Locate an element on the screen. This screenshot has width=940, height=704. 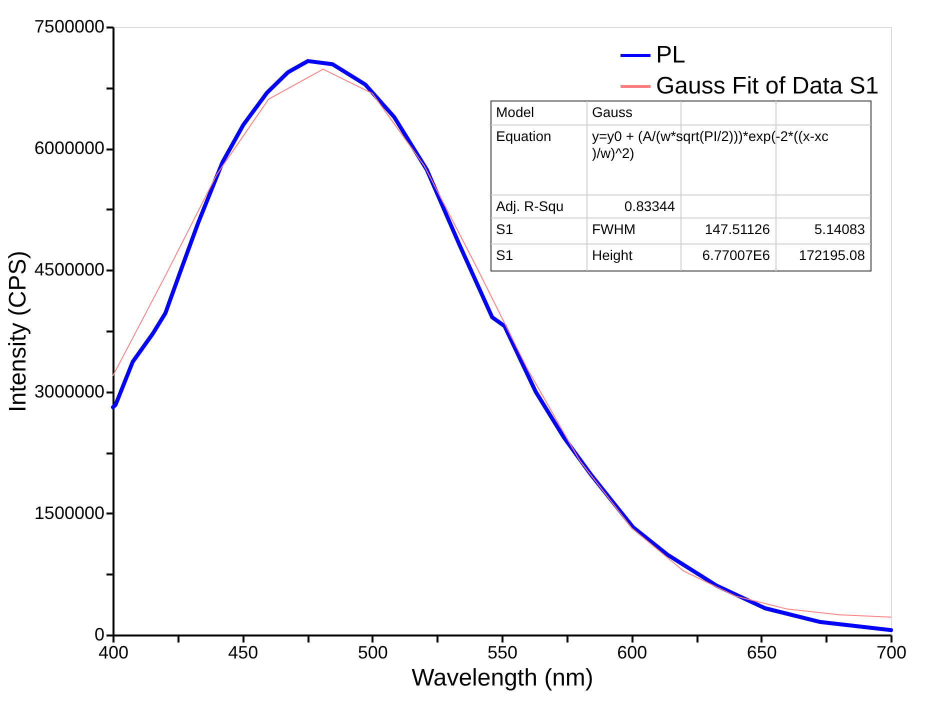
annotation: 0.83344 is located at coordinates (650, 206).